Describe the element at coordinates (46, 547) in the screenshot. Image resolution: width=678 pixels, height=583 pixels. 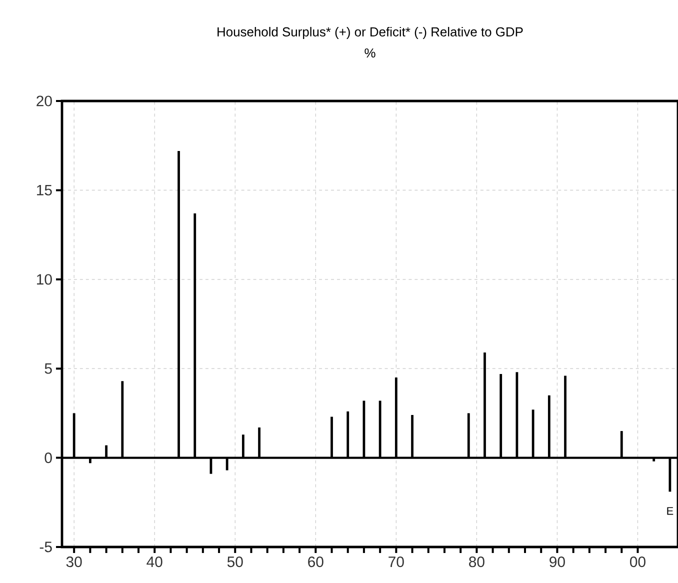
I see `y-tick-label: -5` at that location.